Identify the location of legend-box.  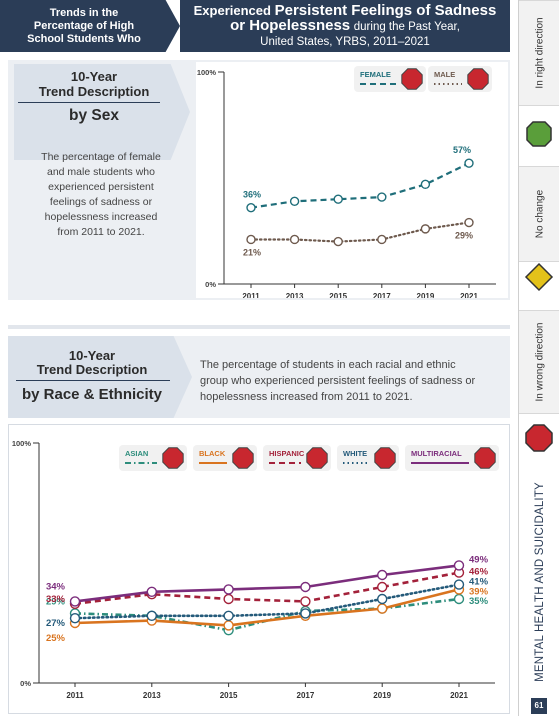
(452, 458).